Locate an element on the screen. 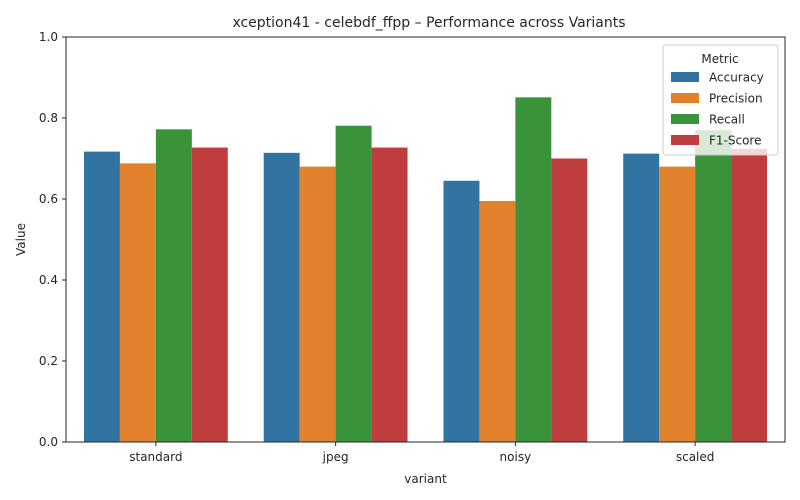 This screenshot has width=800, height=500. bar-noisy-recall is located at coordinates (533, 269).